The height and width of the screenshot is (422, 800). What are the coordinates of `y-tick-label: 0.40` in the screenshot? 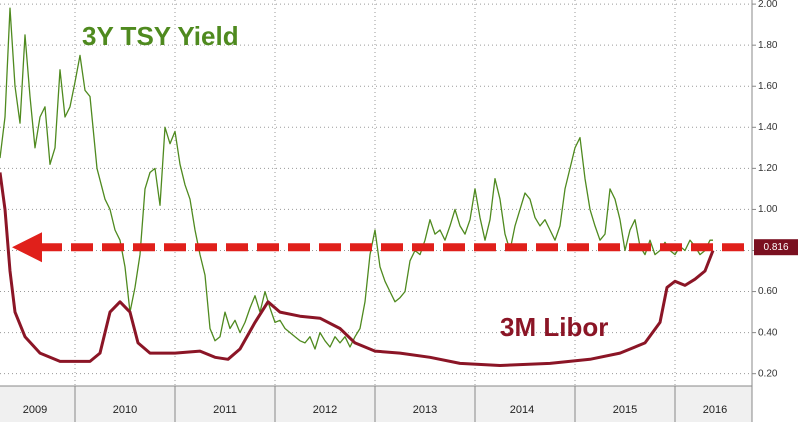 It's located at (768, 332).